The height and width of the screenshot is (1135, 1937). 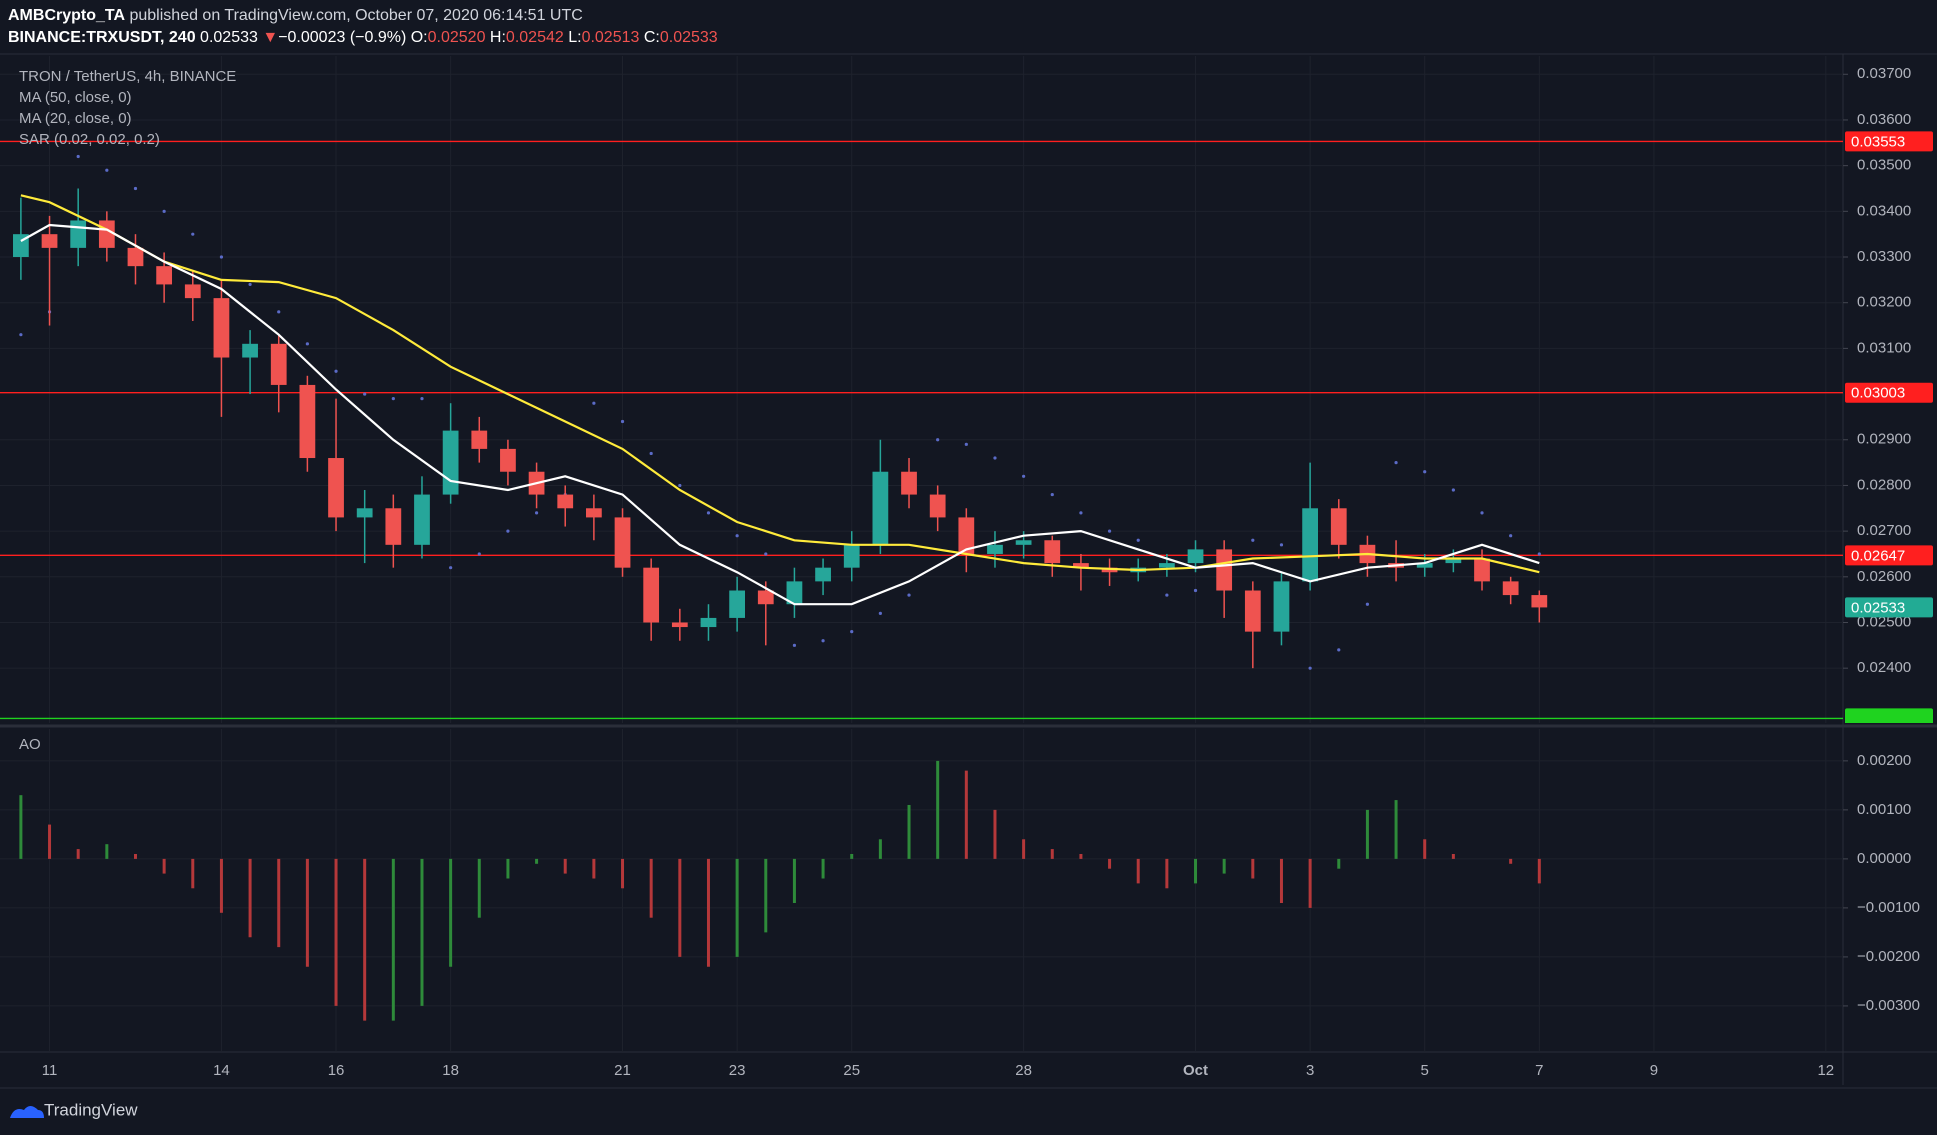 I want to click on h-value: 0.02542, so click(x=535, y=37).